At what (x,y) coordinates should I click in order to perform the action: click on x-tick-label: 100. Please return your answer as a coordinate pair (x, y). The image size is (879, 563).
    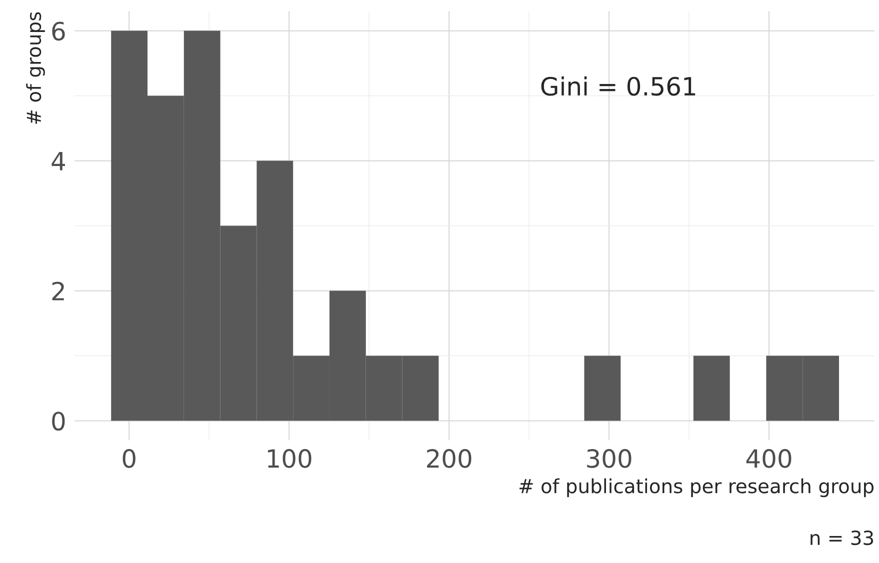
    Looking at the image, I should click on (290, 458).